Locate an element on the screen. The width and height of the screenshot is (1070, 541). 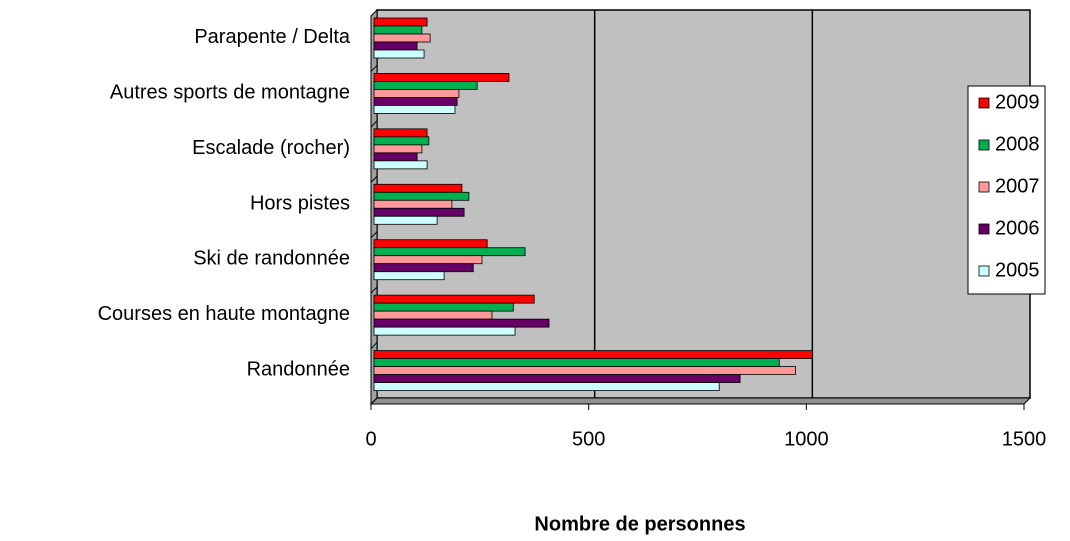
y-tick-label: Parapente / Delta is located at coordinates (272, 37).